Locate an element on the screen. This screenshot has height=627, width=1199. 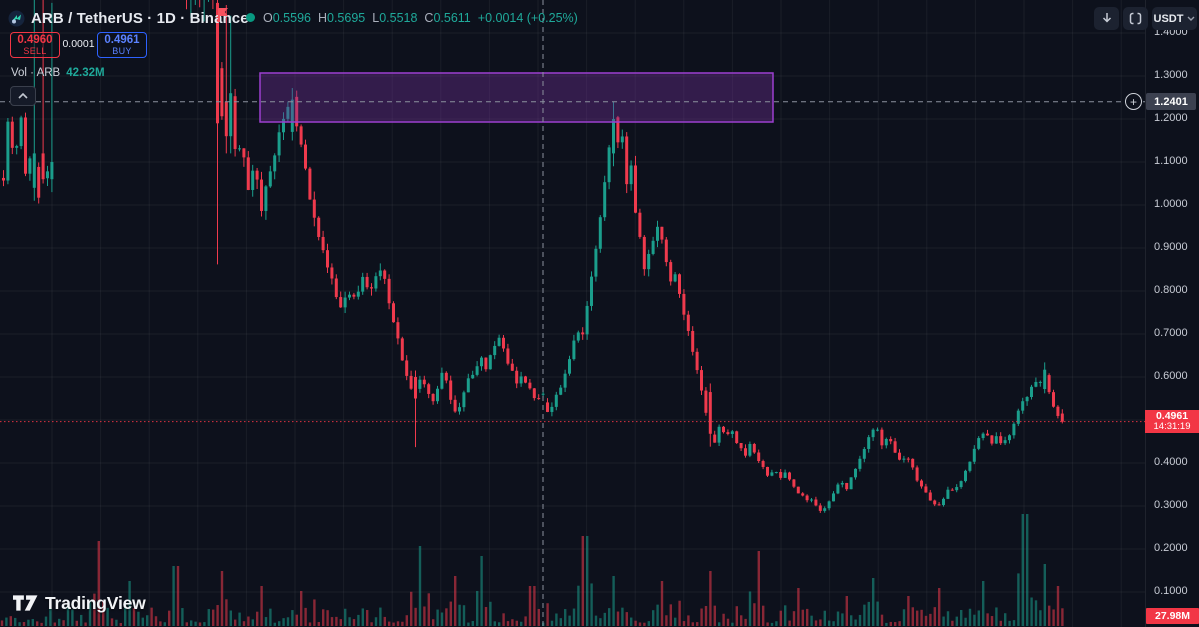
last-price-label: 0.4961 14:31:19 is located at coordinates (1172, 422).